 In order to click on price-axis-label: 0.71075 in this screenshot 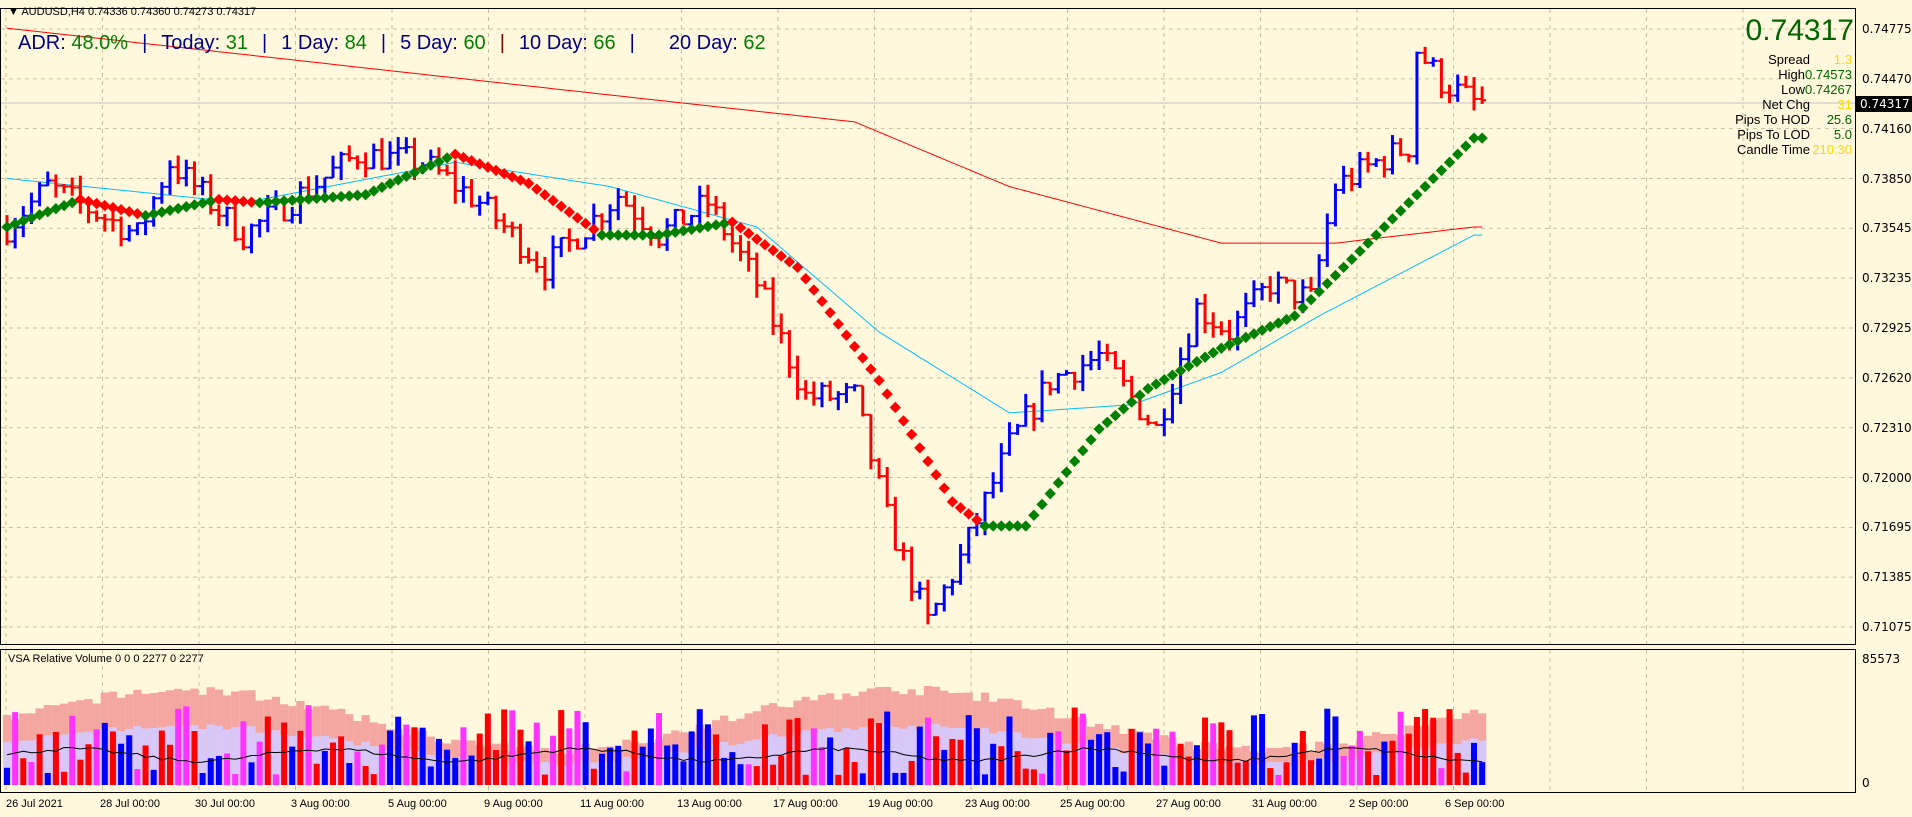, I will do `click(1887, 627)`.